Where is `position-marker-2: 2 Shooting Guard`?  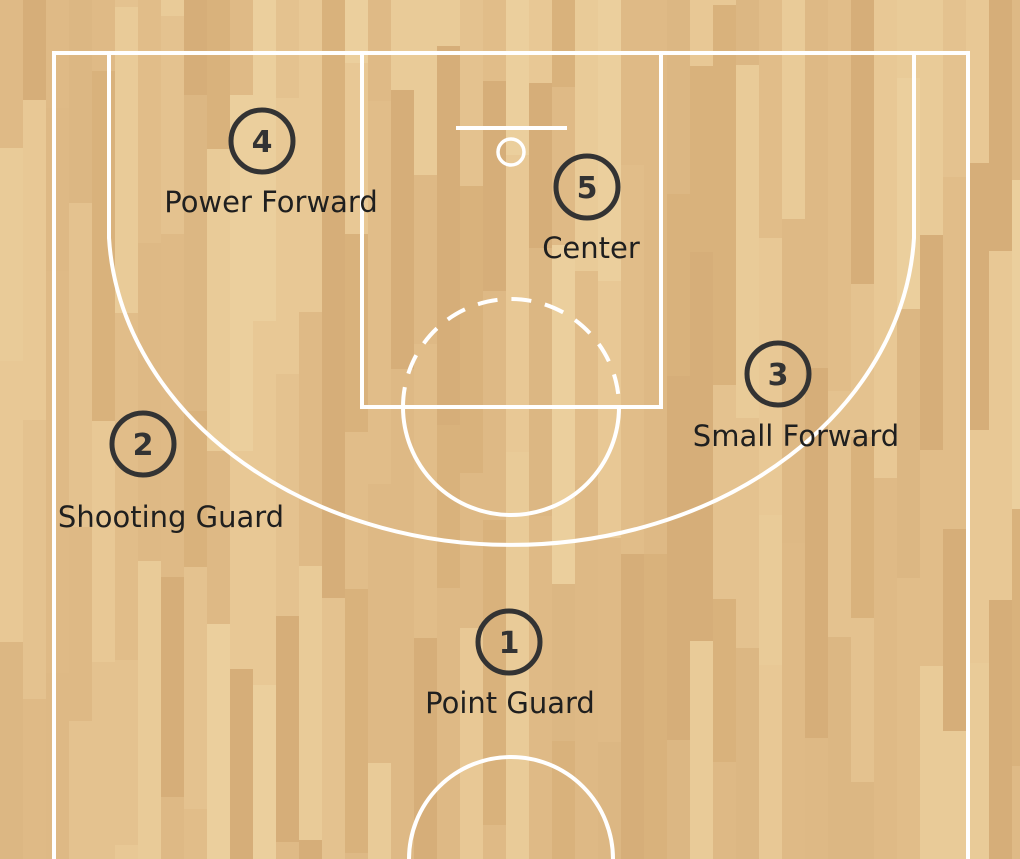 position-marker-2: 2 Shooting Guard is located at coordinates (171, 472).